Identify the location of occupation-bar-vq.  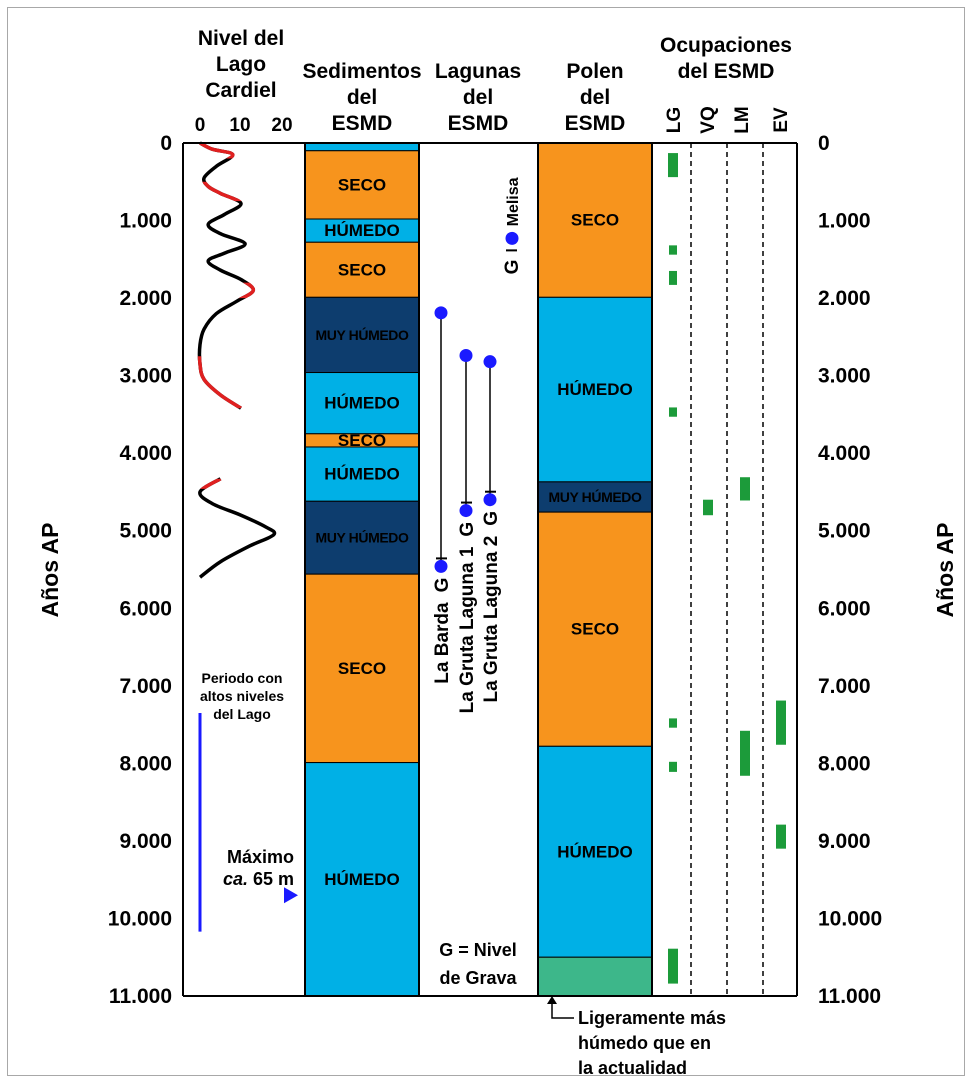
(708, 507).